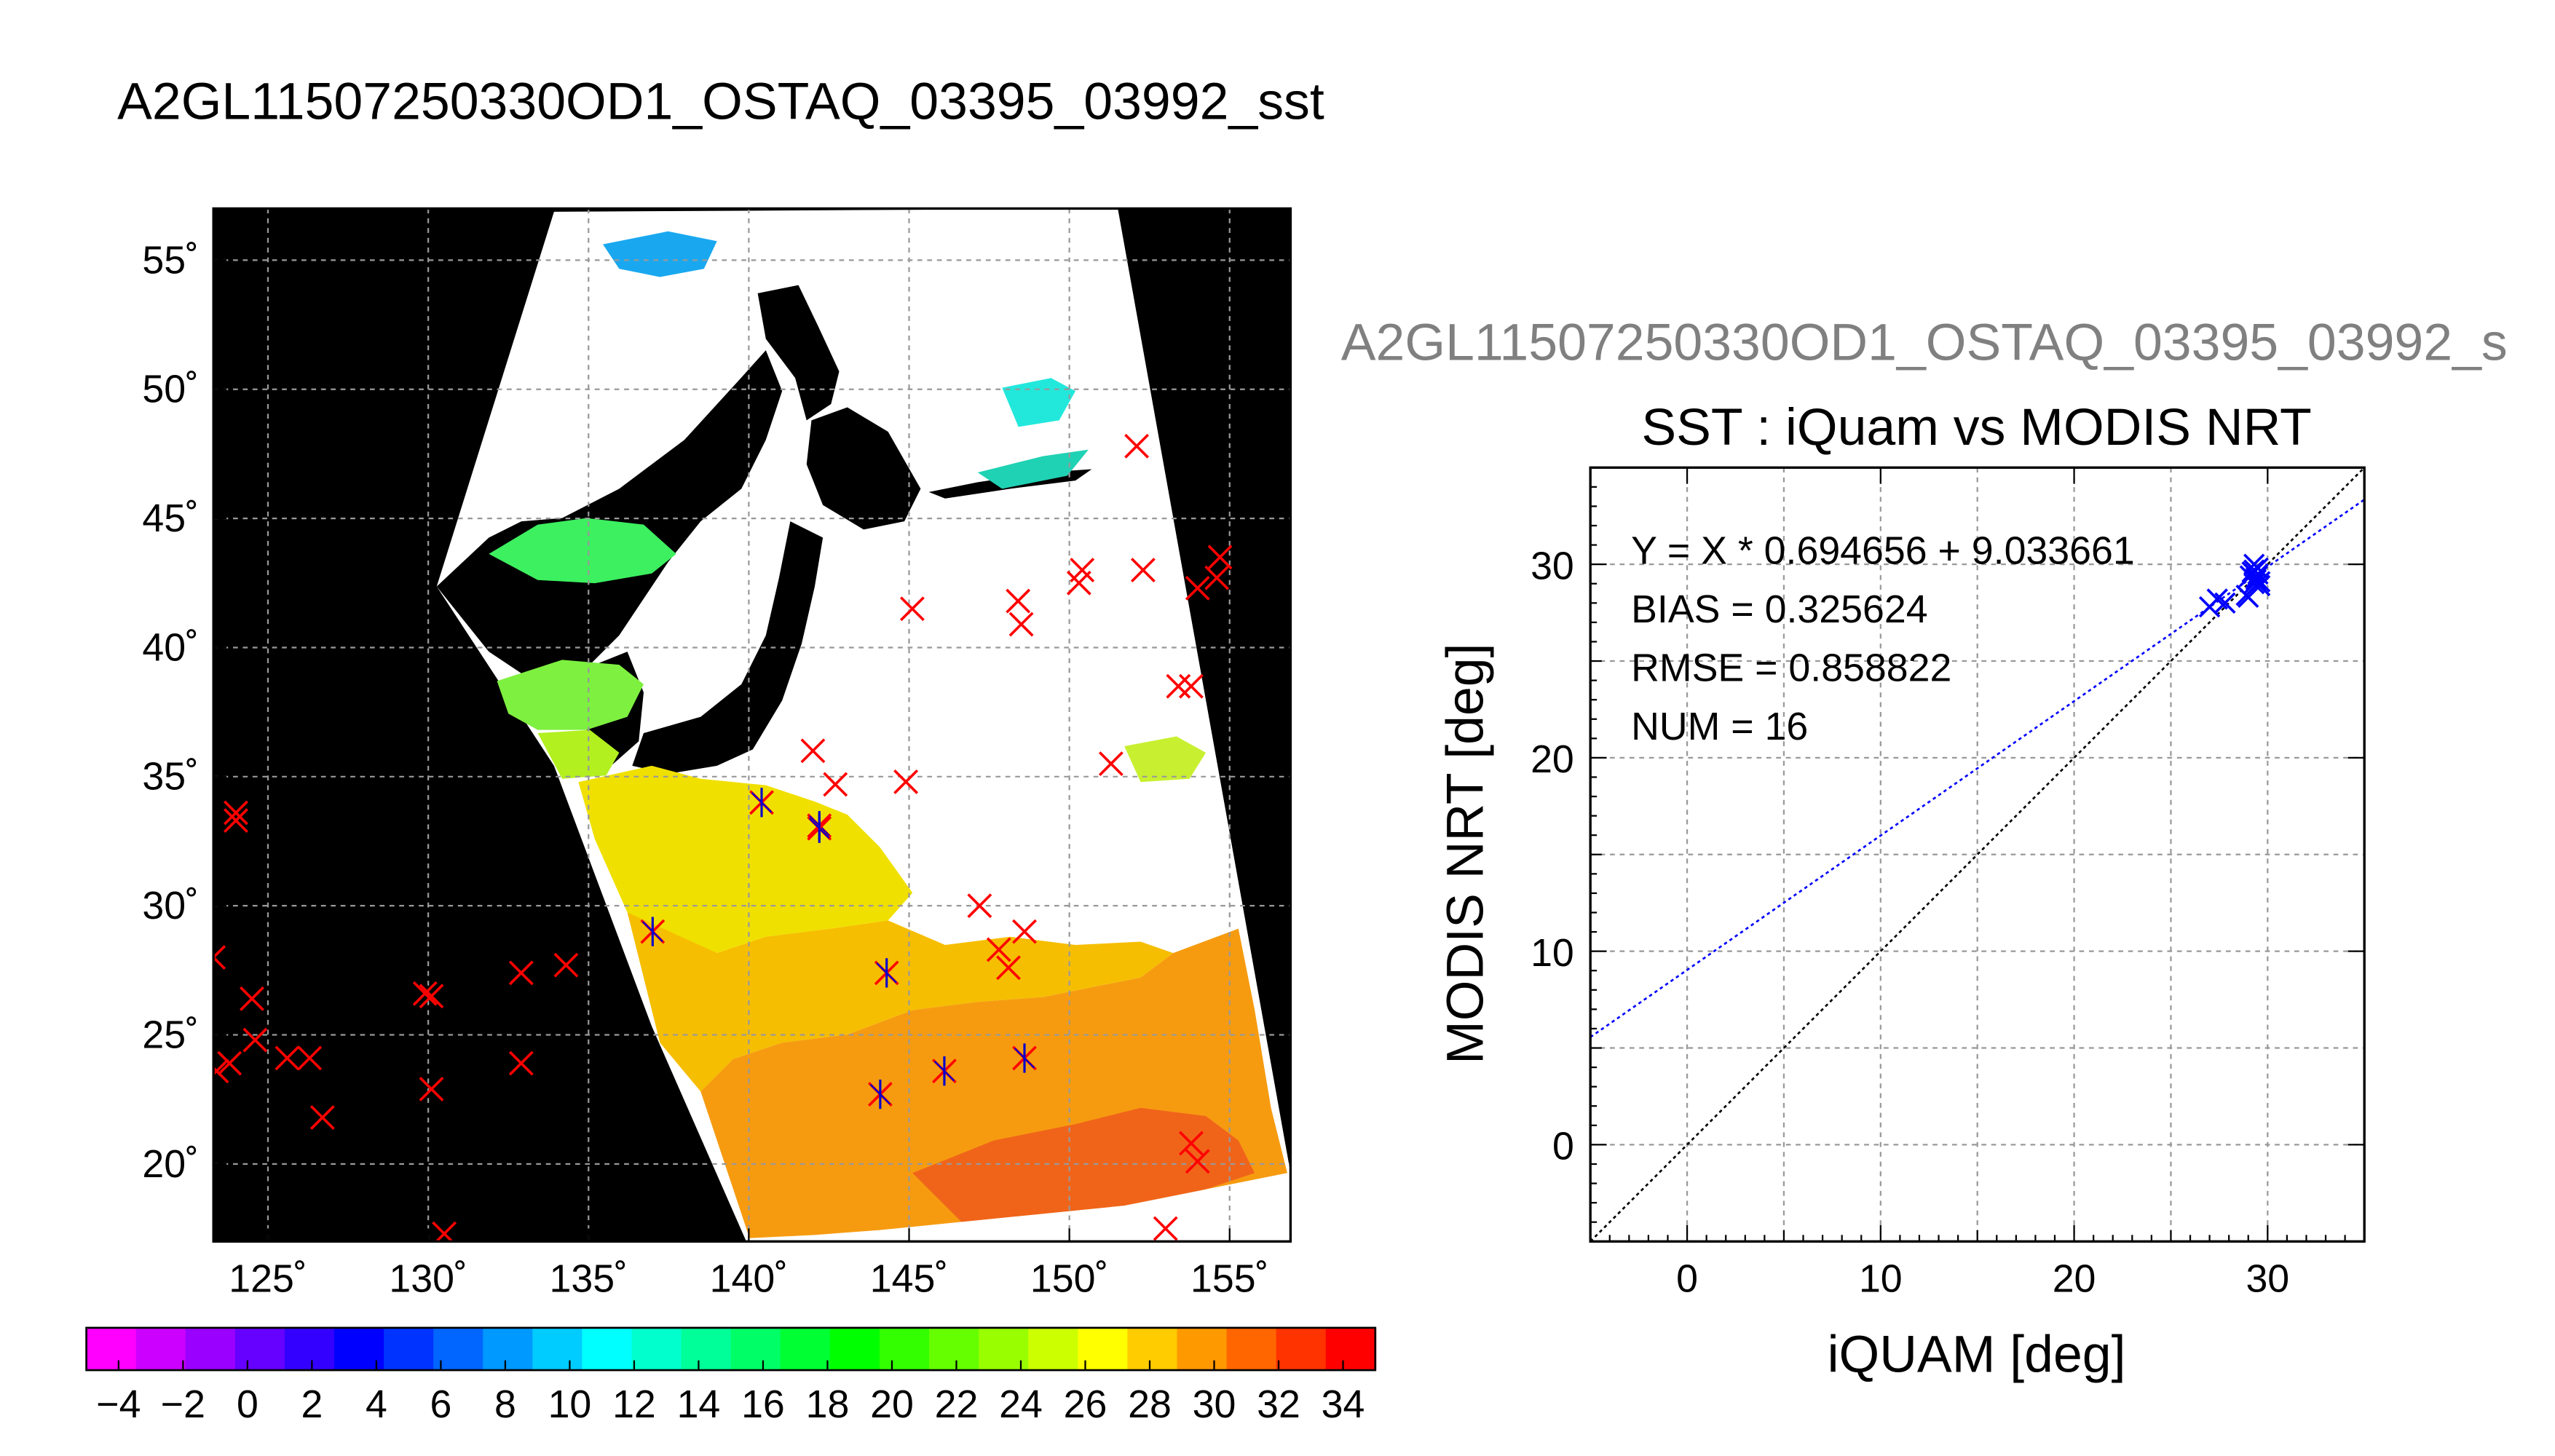 This screenshot has height=1456, width=2555. I want to click on scatter-y-label: MODIS NRT [deg], so click(1465, 853).